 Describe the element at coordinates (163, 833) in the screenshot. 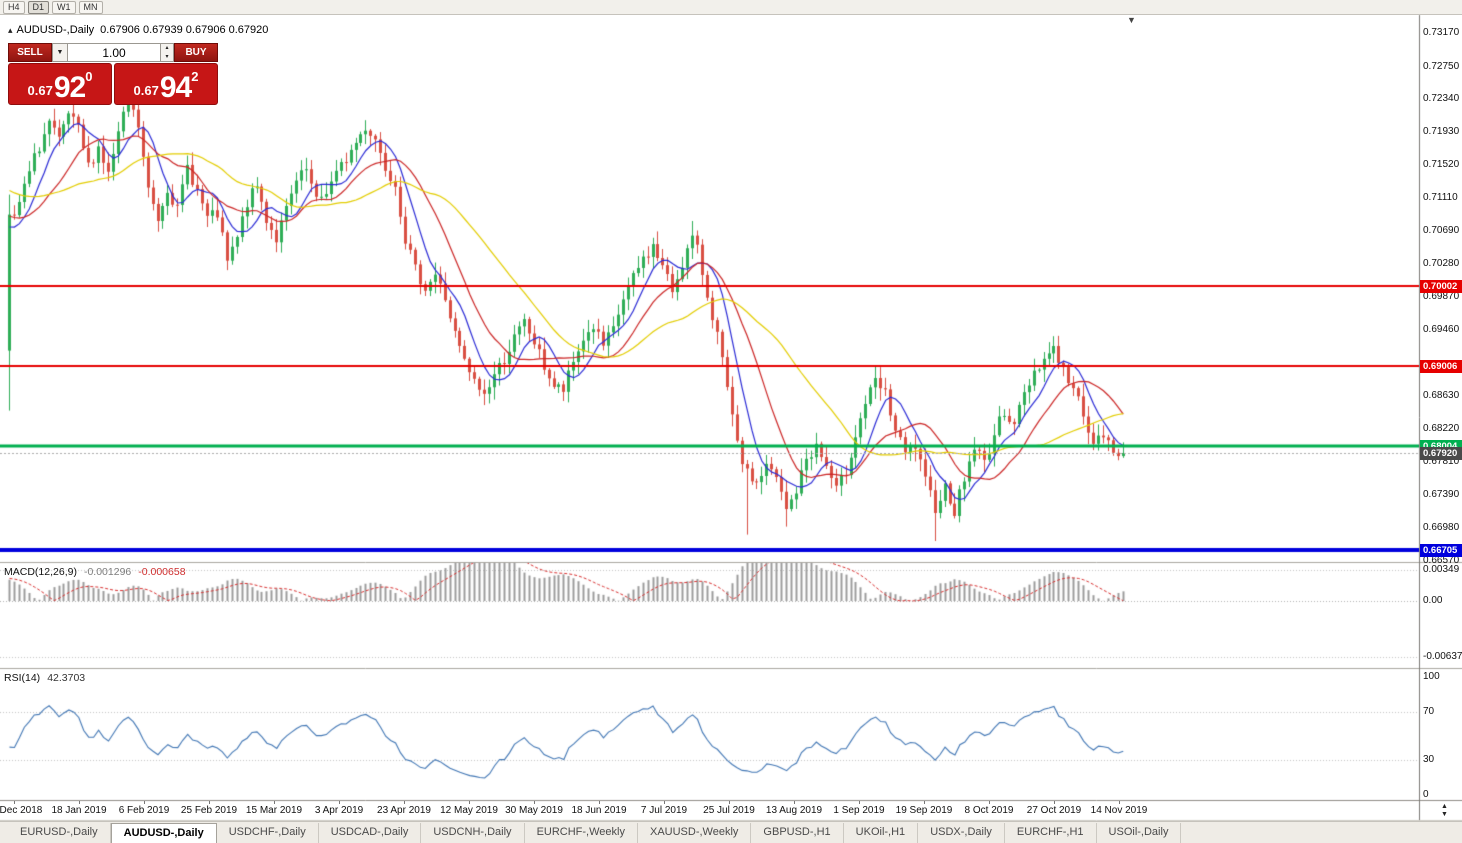

I see `chart-tab-audusd: AUDUSD-,Daily` at that location.